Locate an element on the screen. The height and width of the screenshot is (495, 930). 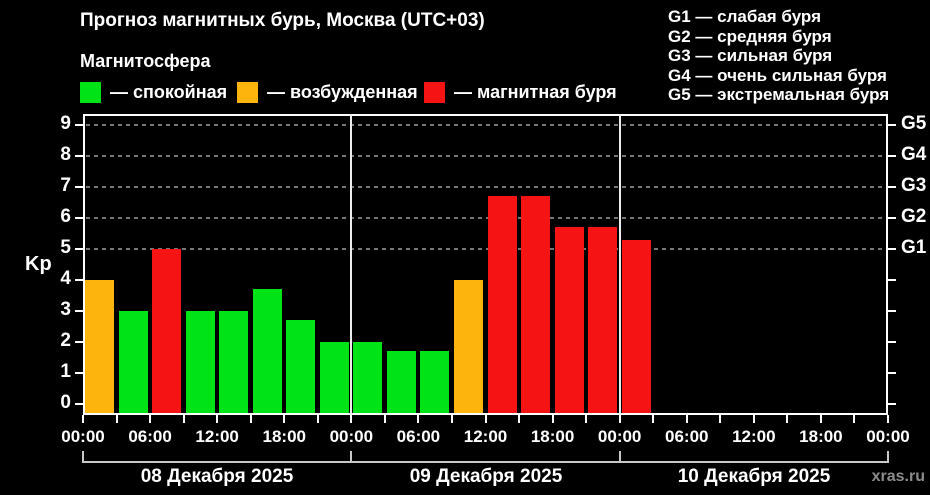
gridline-kp7 is located at coordinates (485, 187).